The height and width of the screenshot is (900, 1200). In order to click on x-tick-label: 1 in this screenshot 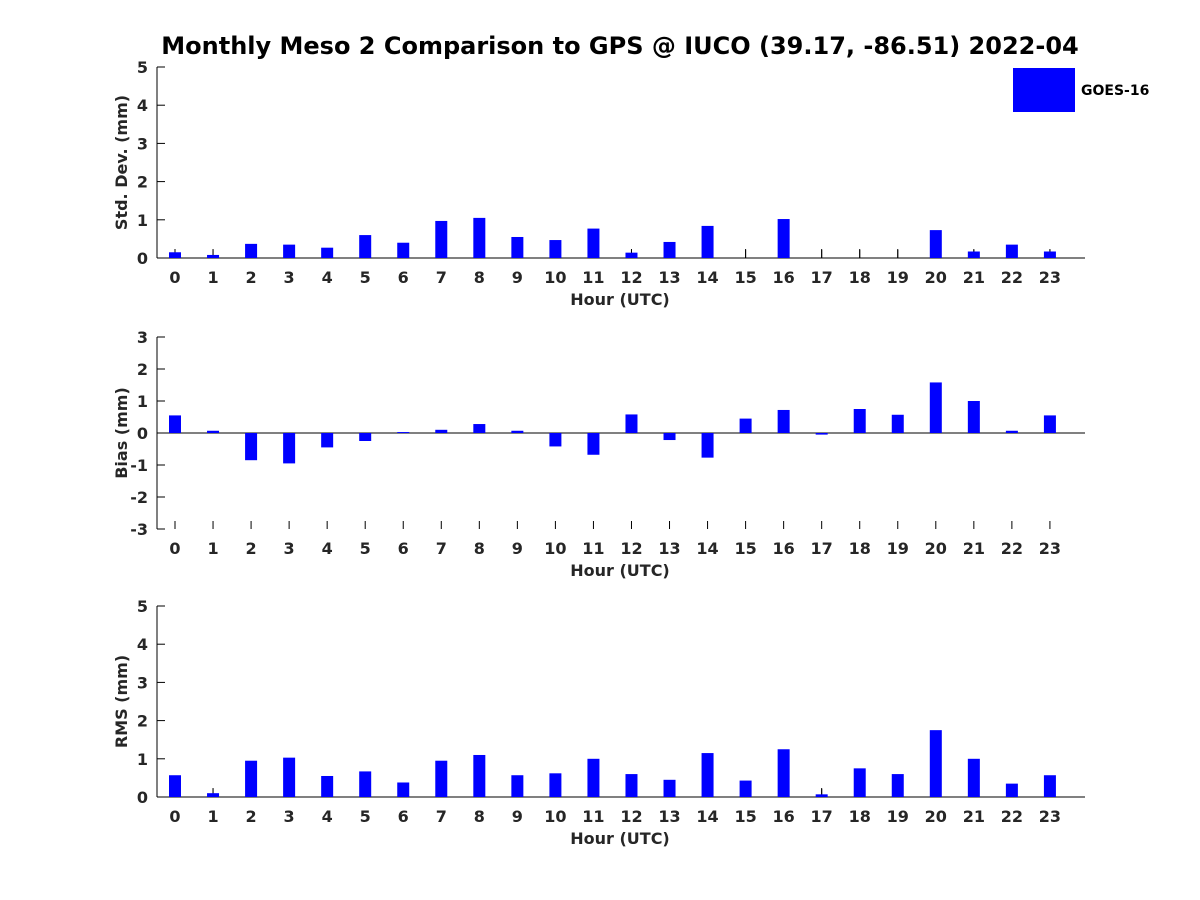, I will do `click(212, 816)`.